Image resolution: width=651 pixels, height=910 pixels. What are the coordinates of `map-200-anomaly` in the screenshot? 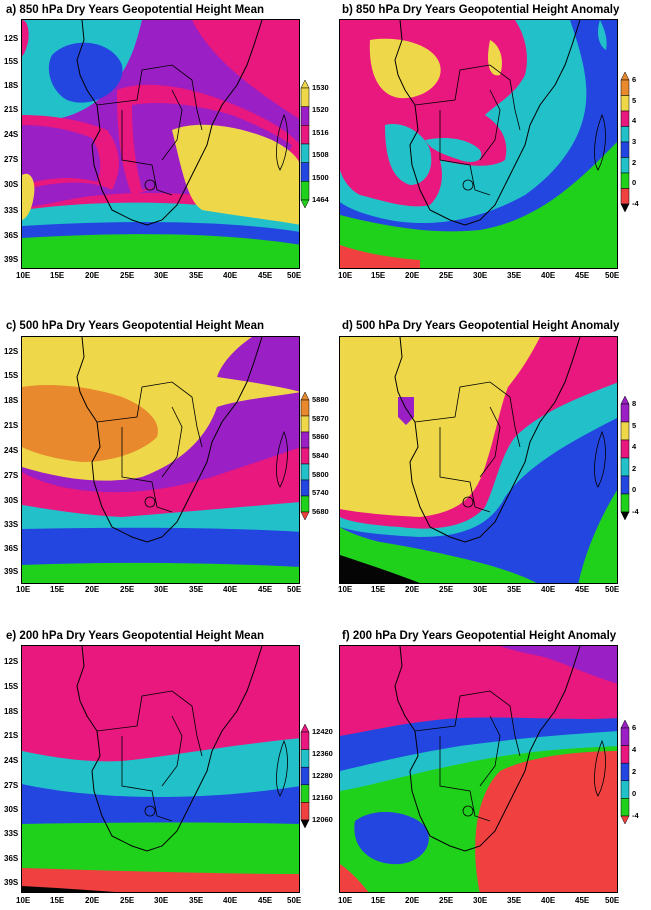 It's located at (478, 769).